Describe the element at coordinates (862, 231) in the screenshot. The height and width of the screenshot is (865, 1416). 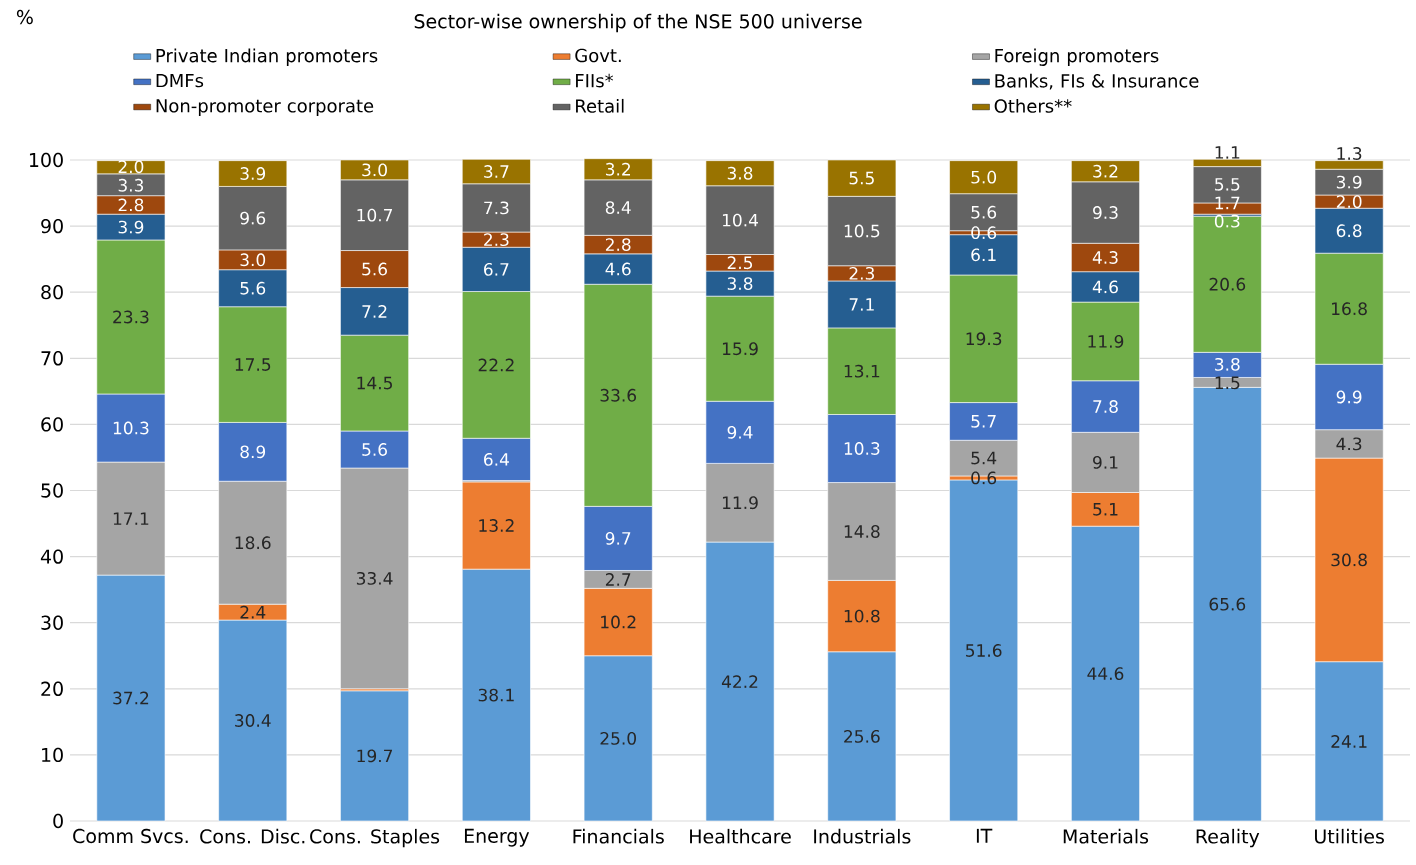
I see `data-label: 10.5` at that location.